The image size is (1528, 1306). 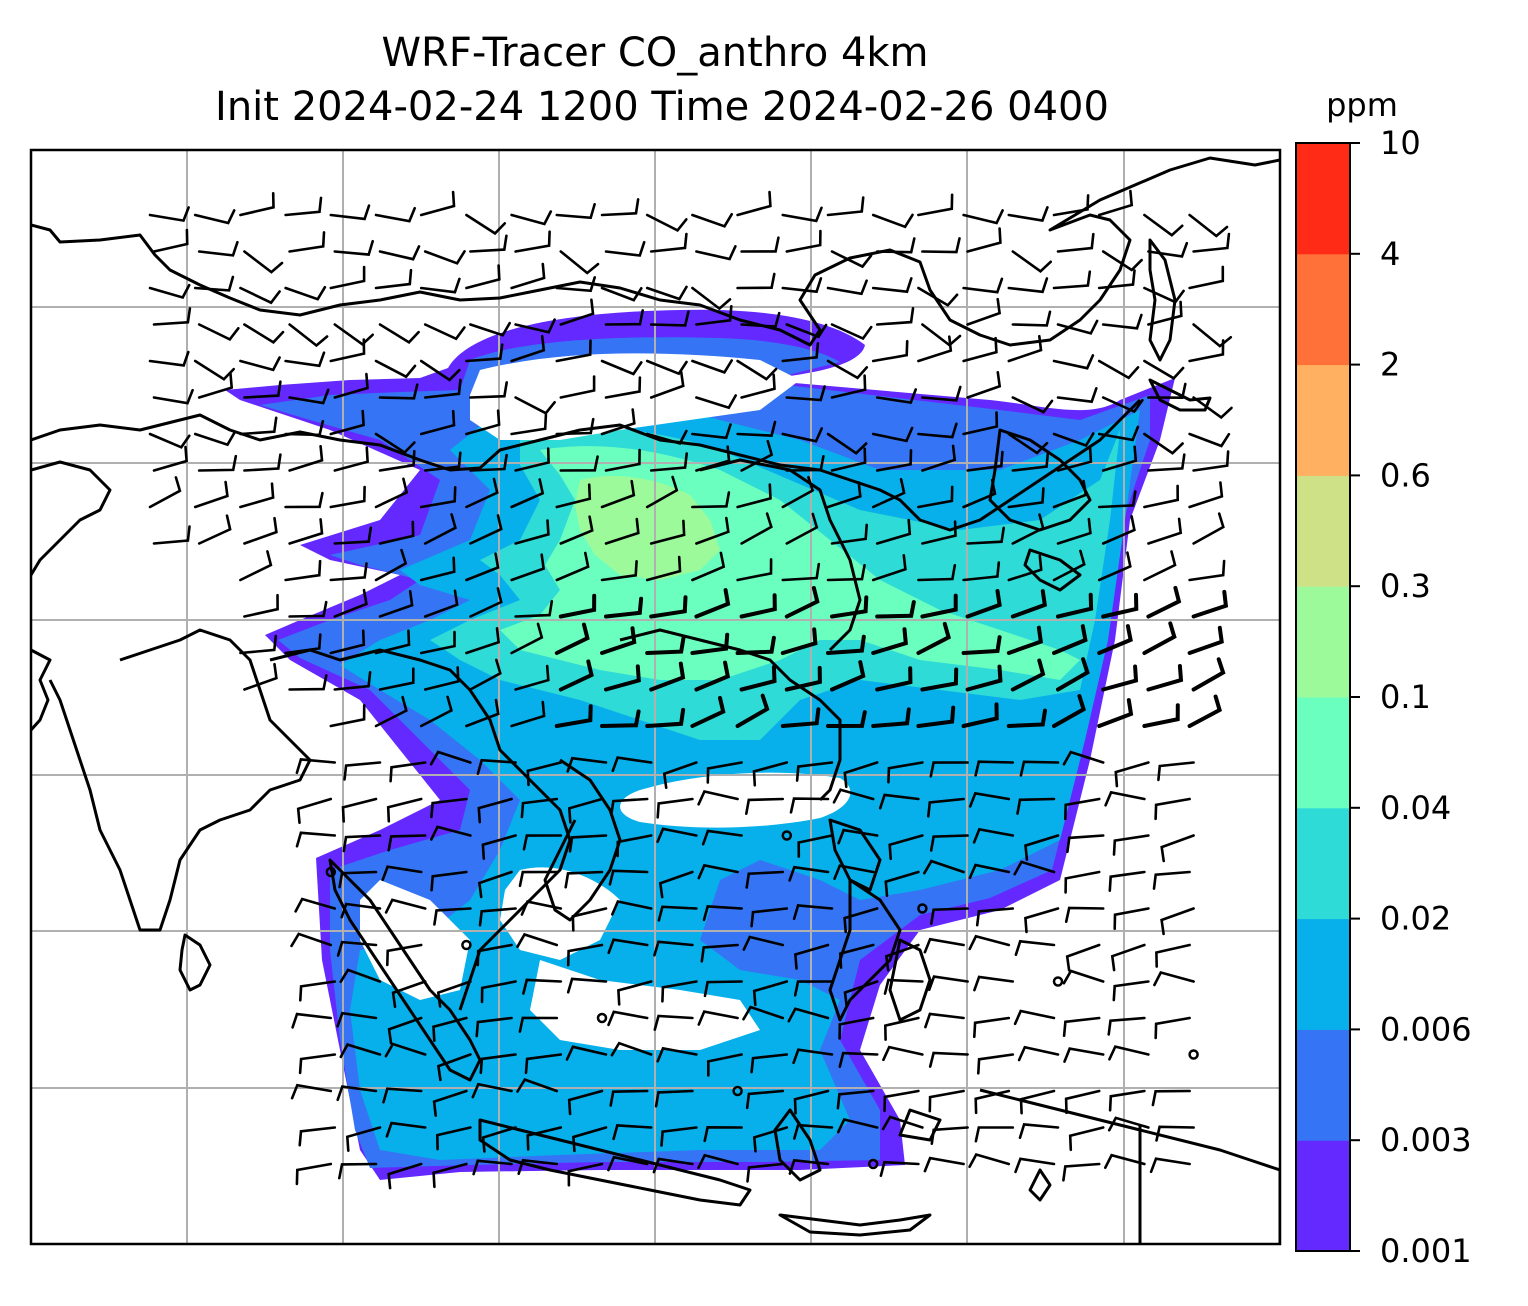 What do you see at coordinates (1415, 808) in the screenshot?
I see `colorbar-tick-label: 0.04` at bounding box center [1415, 808].